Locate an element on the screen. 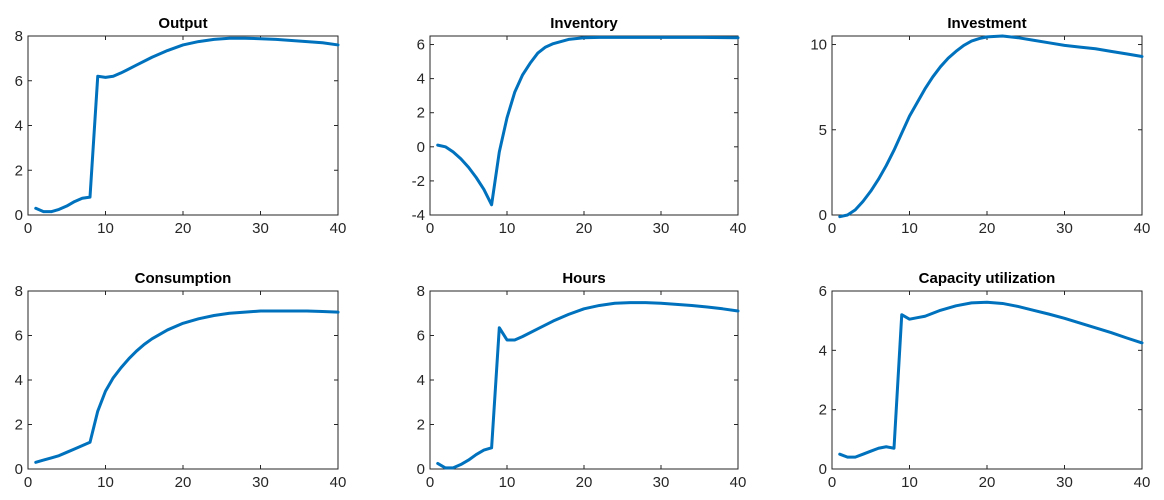 The height and width of the screenshot is (500, 1164). subplot-title: Consumption is located at coordinates (183, 278).